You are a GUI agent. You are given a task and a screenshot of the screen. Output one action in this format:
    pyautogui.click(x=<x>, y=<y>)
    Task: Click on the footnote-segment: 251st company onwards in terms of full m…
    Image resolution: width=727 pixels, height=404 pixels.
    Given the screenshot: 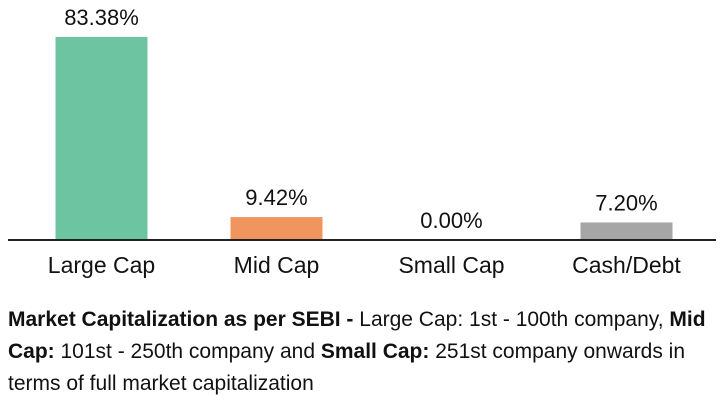 What is the action you would take?
    pyautogui.click(x=347, y=367)
    